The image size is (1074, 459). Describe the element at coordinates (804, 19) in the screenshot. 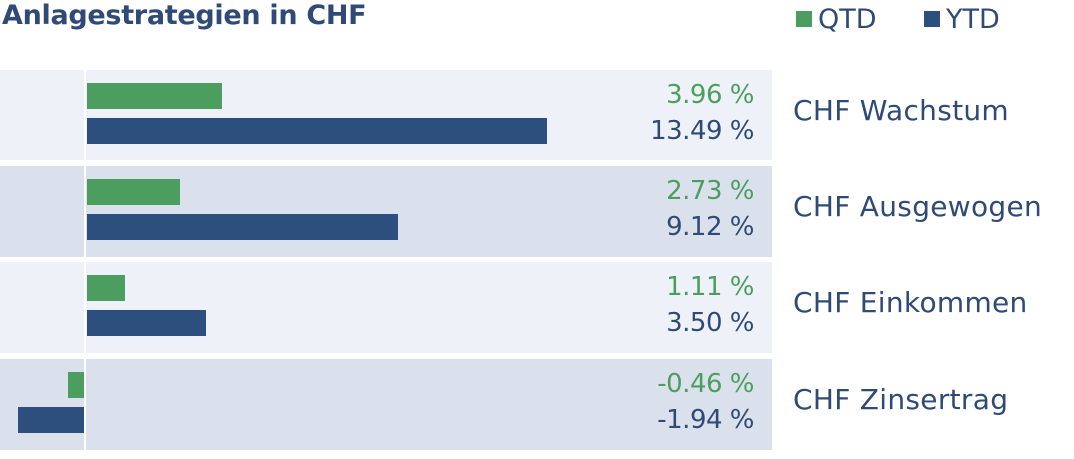

I see `legend-swatch-qtd` at that location.